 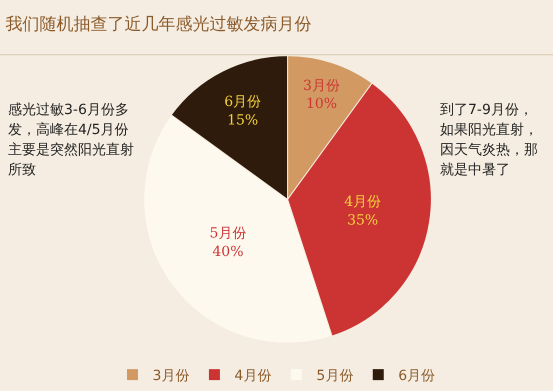 I want to click on data-label: 15%, so click(x=242, y=120).